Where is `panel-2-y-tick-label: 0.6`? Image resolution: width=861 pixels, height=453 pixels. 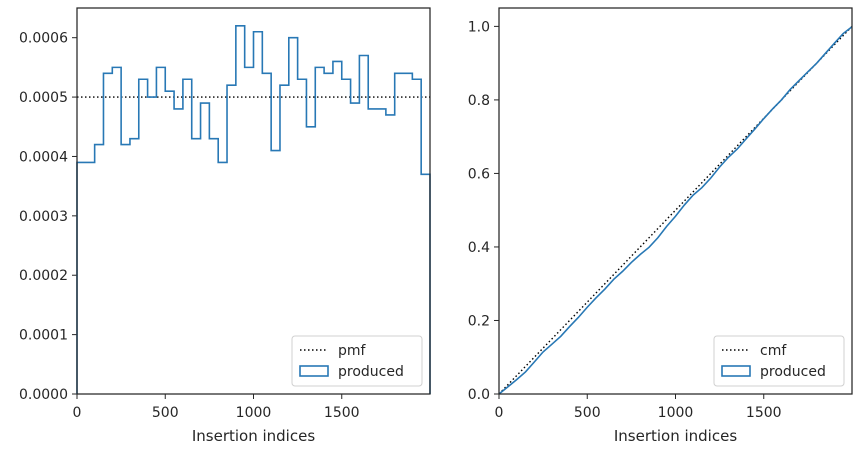
panel-2-y-tick-label: 0.6 is located at coordinates (479, 174).